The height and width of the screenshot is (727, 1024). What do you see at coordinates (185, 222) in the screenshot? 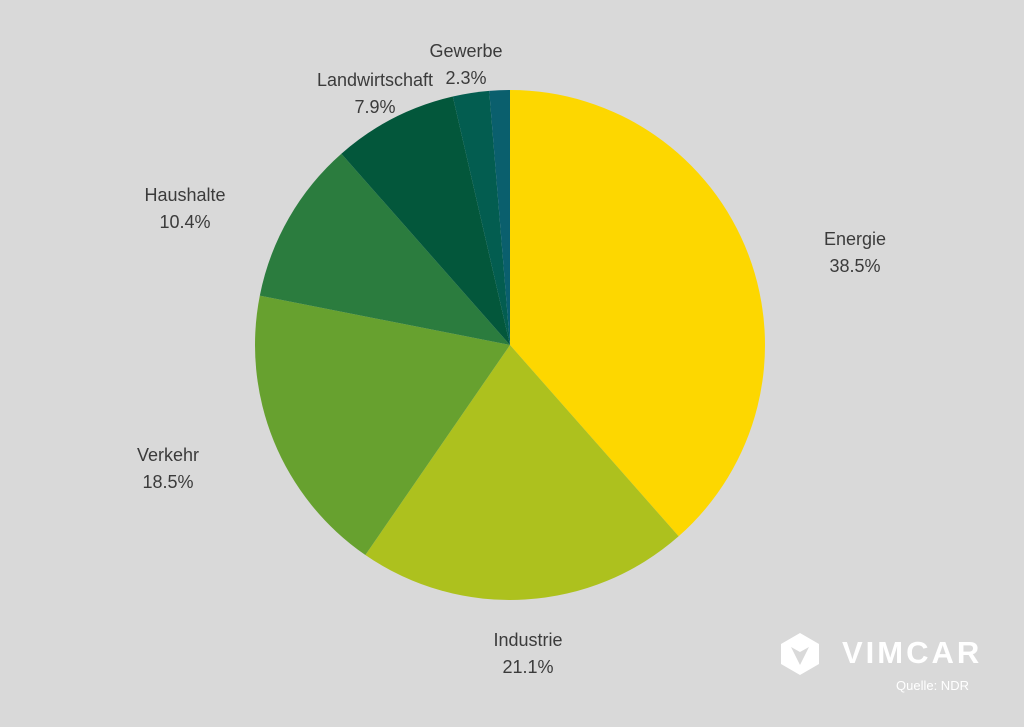
I see `slice-label-percent: 10.4%` at bounding box center [185, 222].